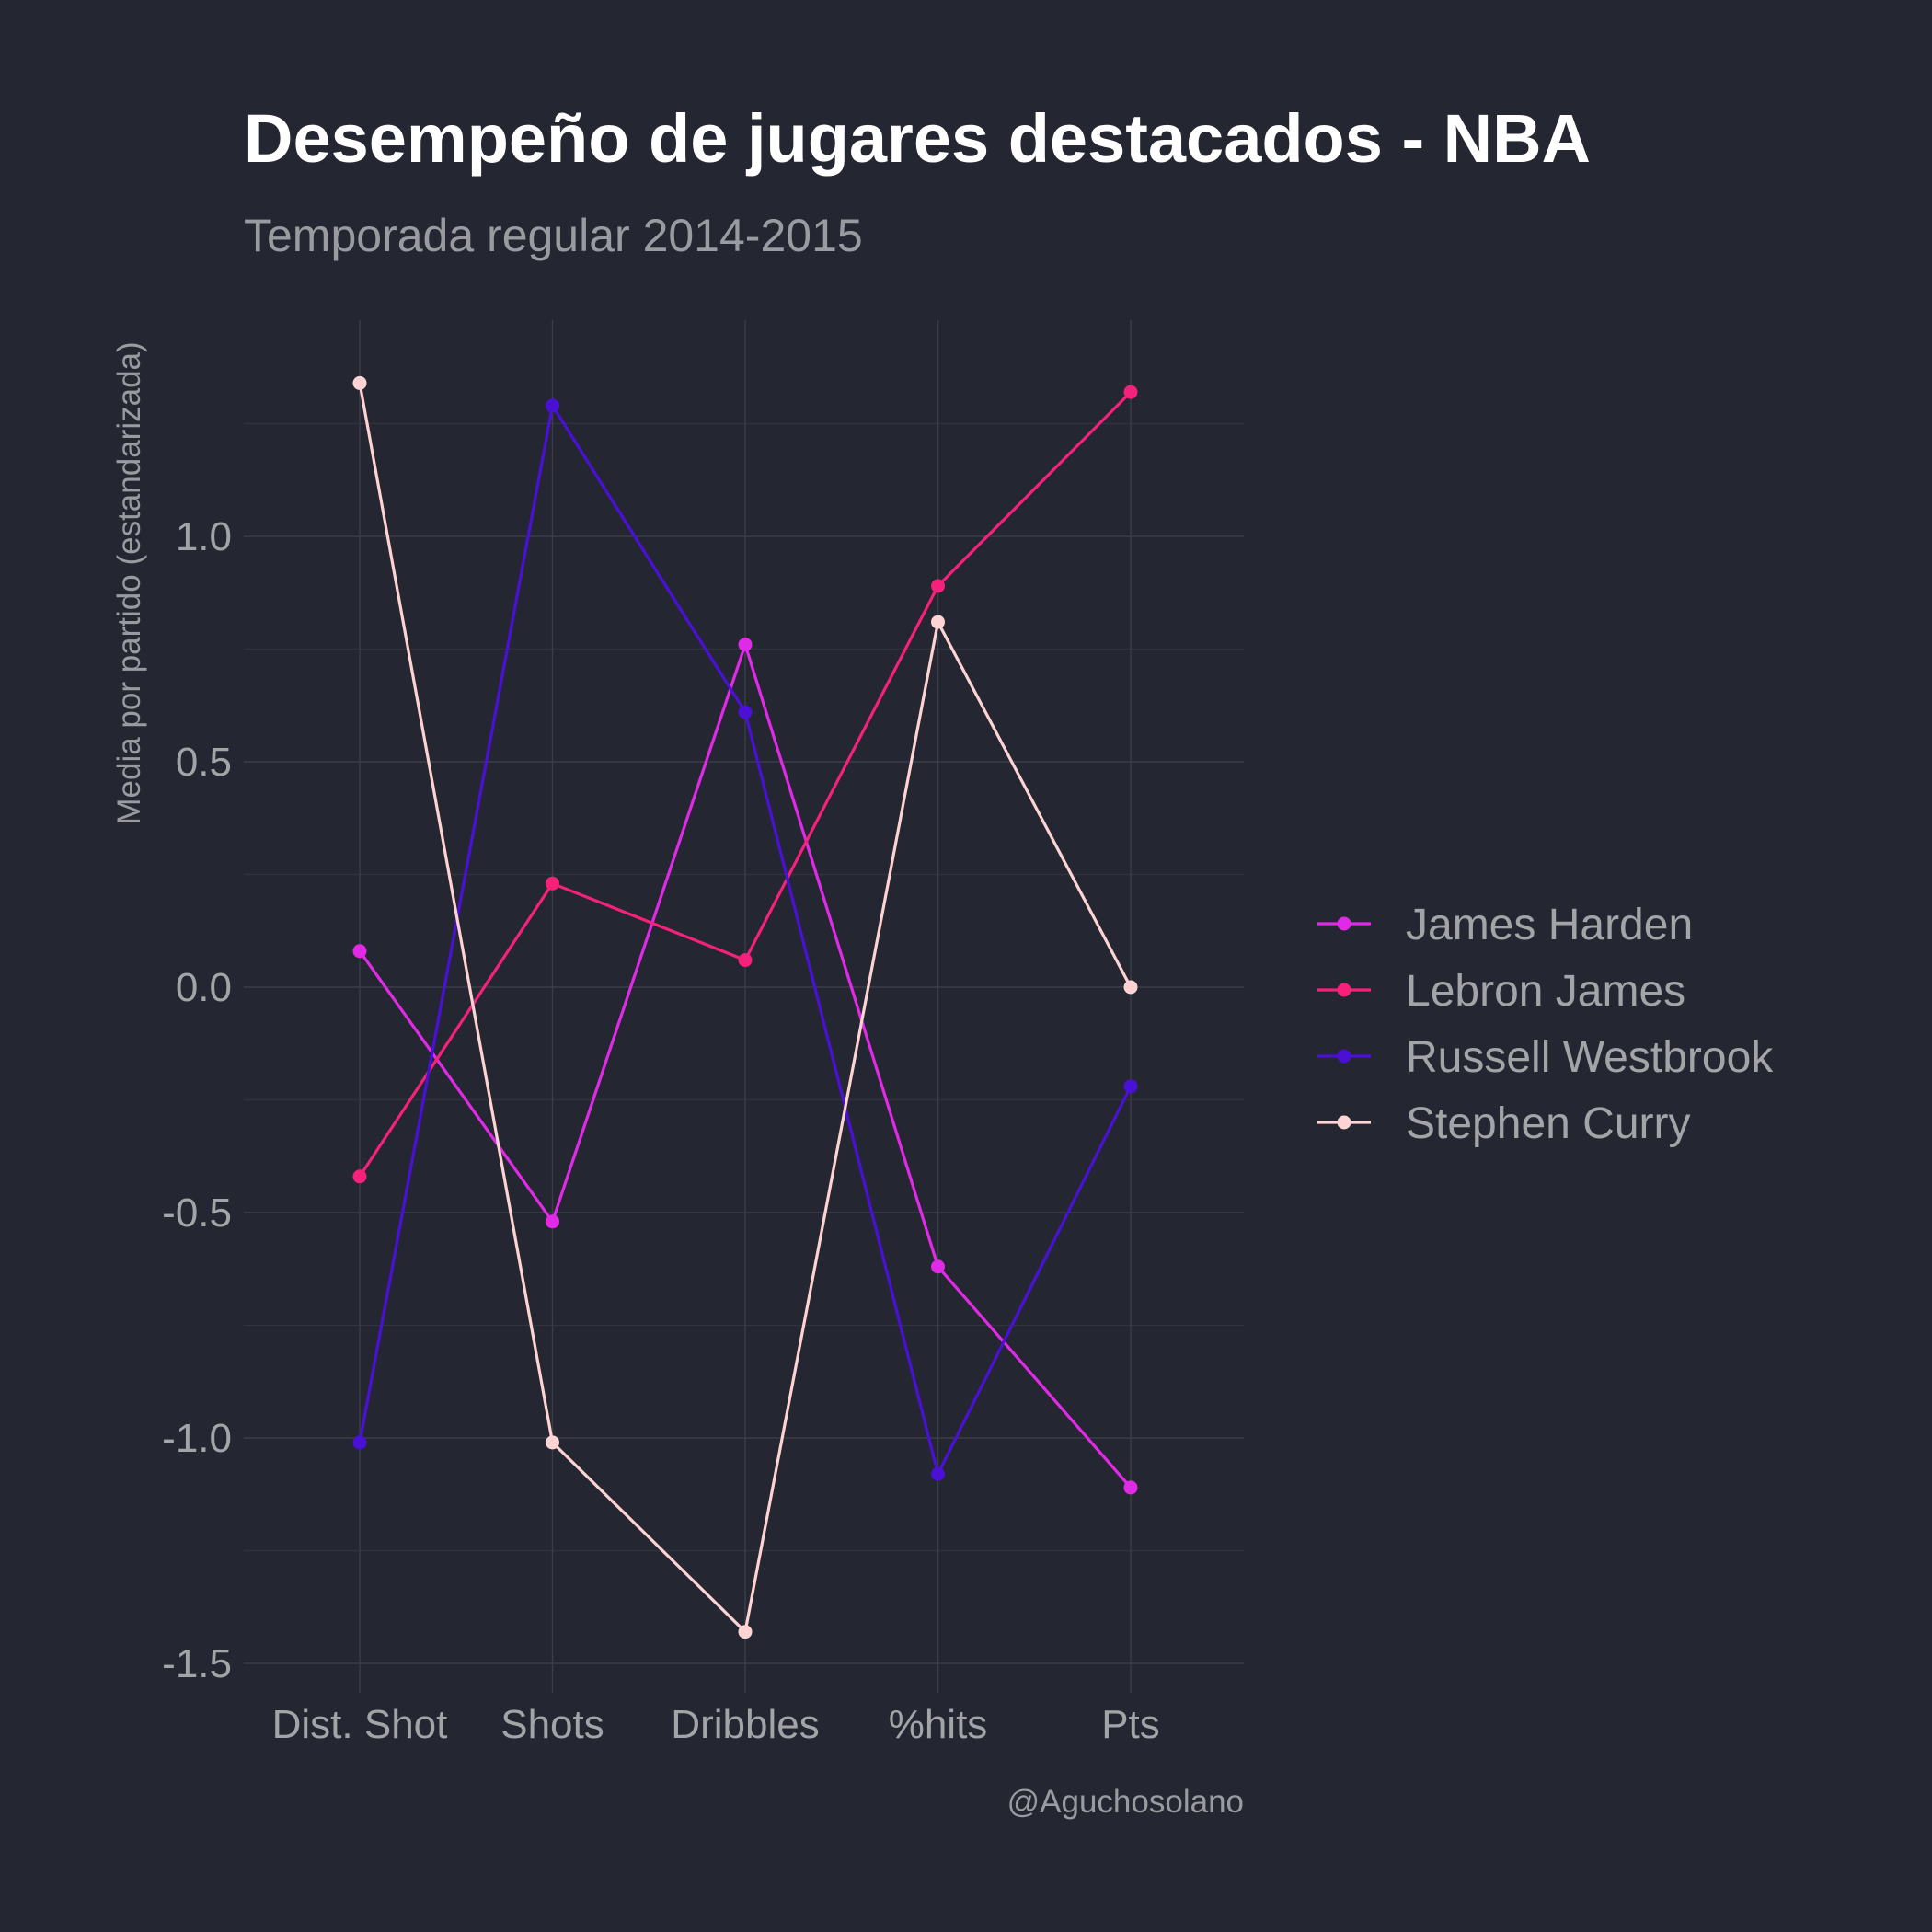 The image size is (1932, 1932). What do you see at coordinates (938, 1724) in the screenshot?
I see `x-tick-label: %hits` at bounding box center [938, 1724].